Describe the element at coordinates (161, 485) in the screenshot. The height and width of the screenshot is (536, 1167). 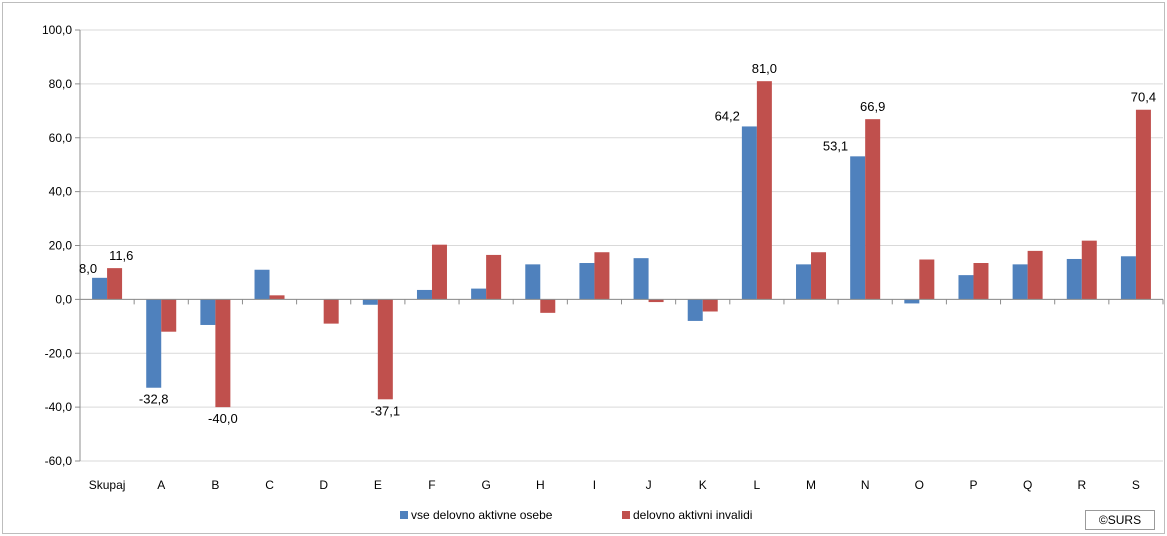
I see `x-tick-label: A` at that location.